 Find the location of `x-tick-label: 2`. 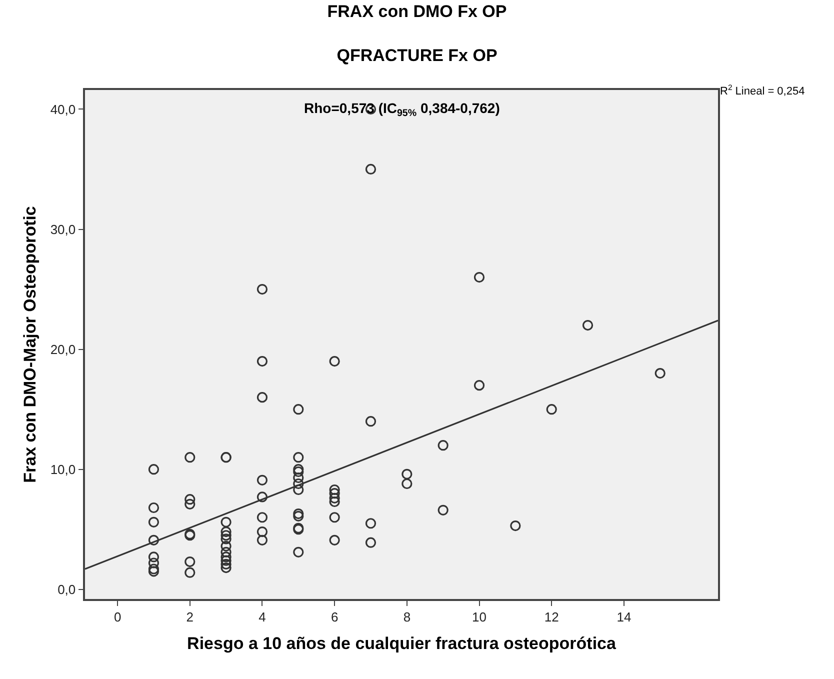

x-tick-label: 2 is located at coordinates (190, 616).